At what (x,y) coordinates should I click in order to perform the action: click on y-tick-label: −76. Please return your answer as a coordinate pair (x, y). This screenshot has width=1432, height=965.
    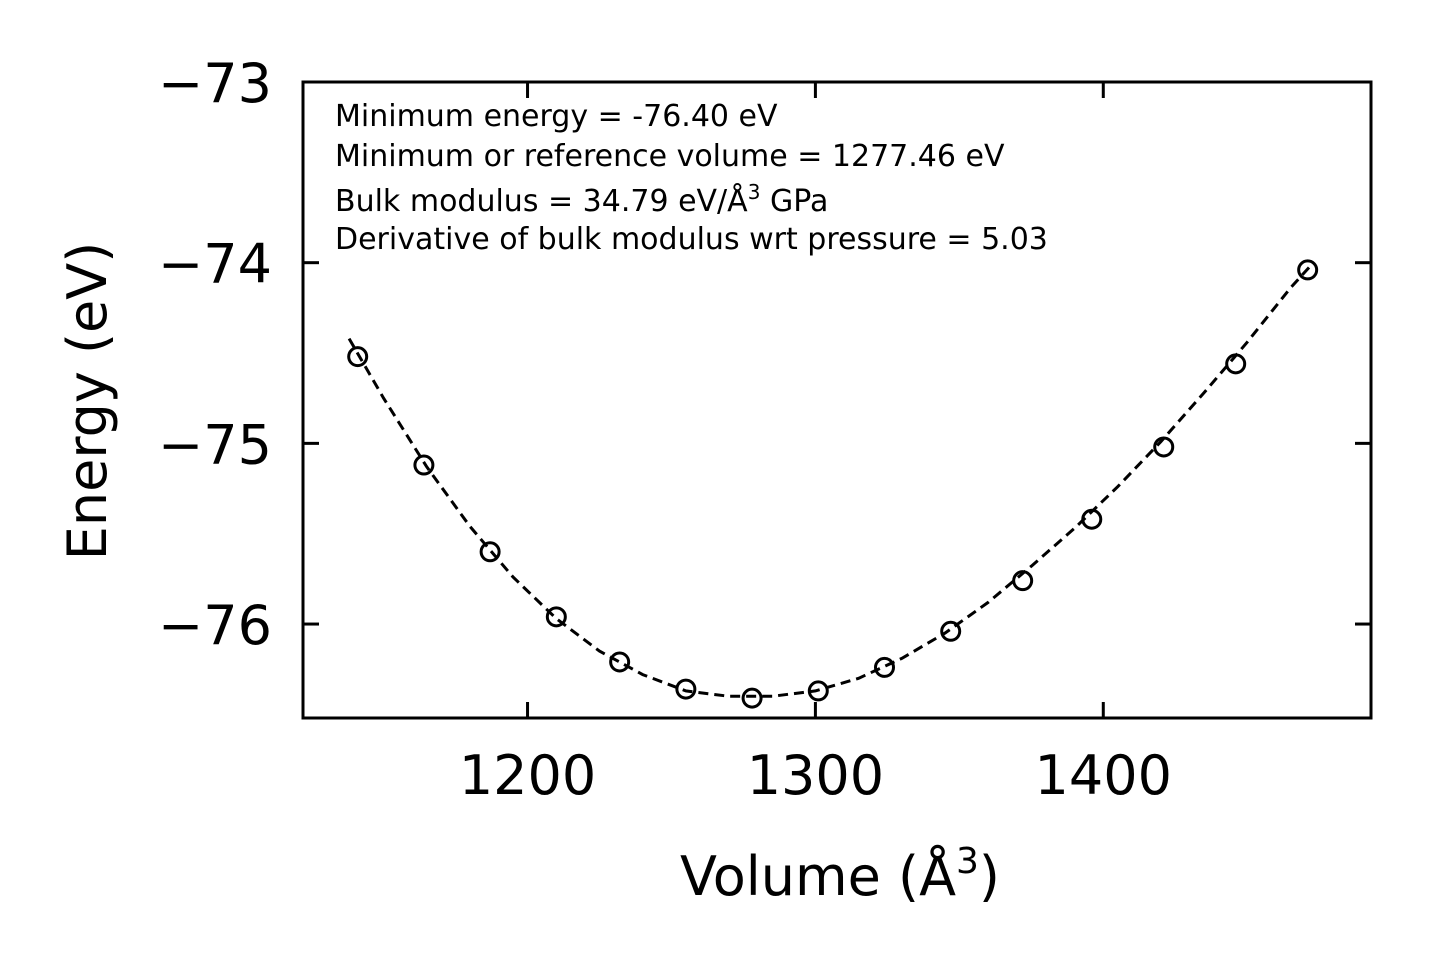
    Looking at the image, I should click on (215, 625).